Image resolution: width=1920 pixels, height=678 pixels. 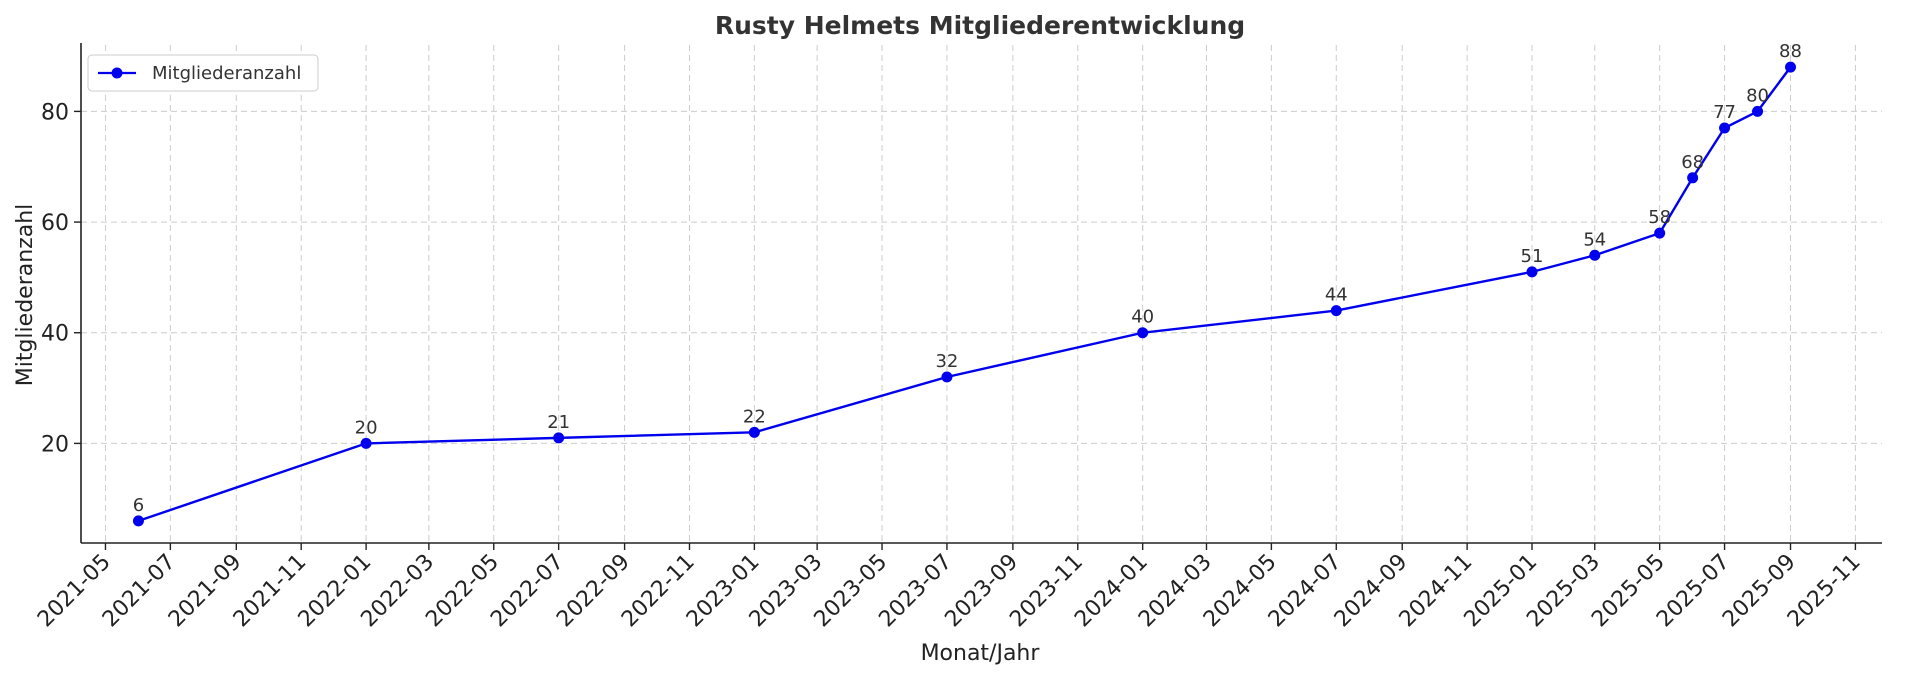 What do you see at coordinates (1659, 217) in the screenshot?
I see `data-label: 58` at bounding box center [1659, 217].